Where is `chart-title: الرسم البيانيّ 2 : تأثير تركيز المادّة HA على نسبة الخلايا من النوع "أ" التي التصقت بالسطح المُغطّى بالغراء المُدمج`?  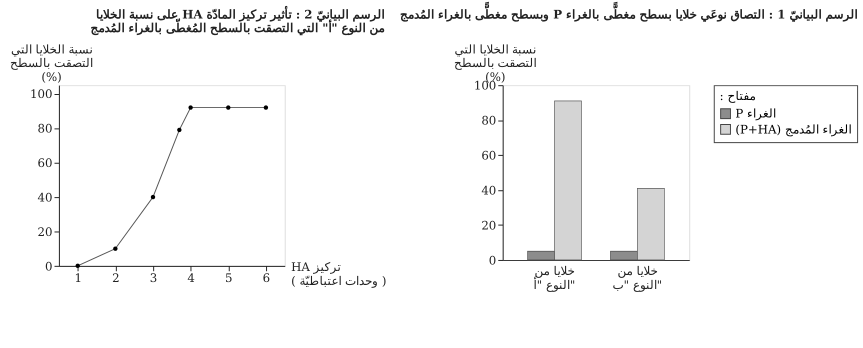 chart-title: الرسم البيانيّ 2 : تأثير تركيز المادّة HA على نسبة الخلايا من النوع "أ" التي التصقت بالسطح المُغطّى بالغراء المُدمج is located at coordinates (237, 20).